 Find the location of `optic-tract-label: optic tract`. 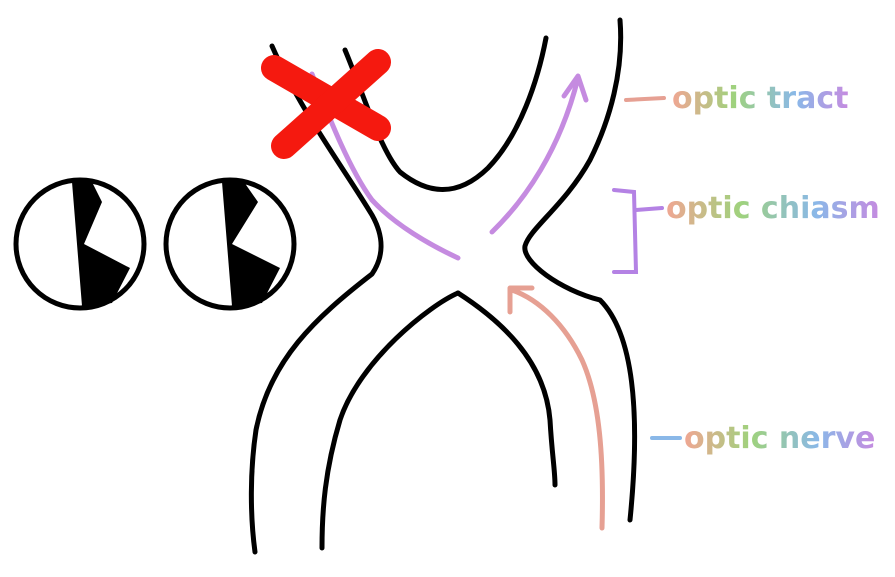

optic-tract-label: optic tract is located at coordinates (760, 98).